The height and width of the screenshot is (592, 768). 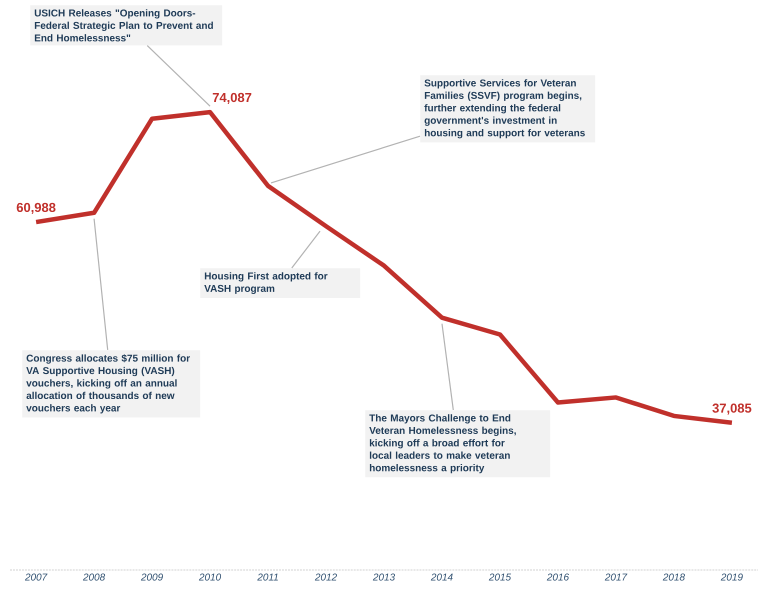 I want to click on annotation: USICH Releases "Opening Doors-Federal Strategic Plan to Prevent and End Homelessness", so click(x=123, y=25).